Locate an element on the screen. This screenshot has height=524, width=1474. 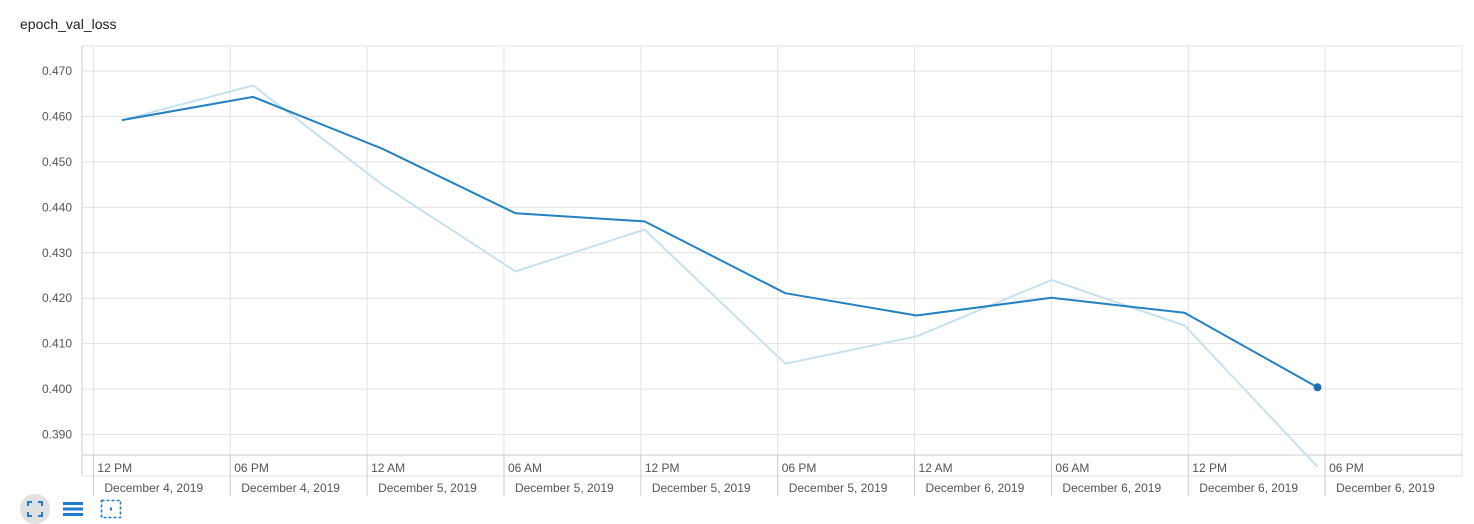
chart-title: epoch_val_loss is located at coordinates (68, 24).